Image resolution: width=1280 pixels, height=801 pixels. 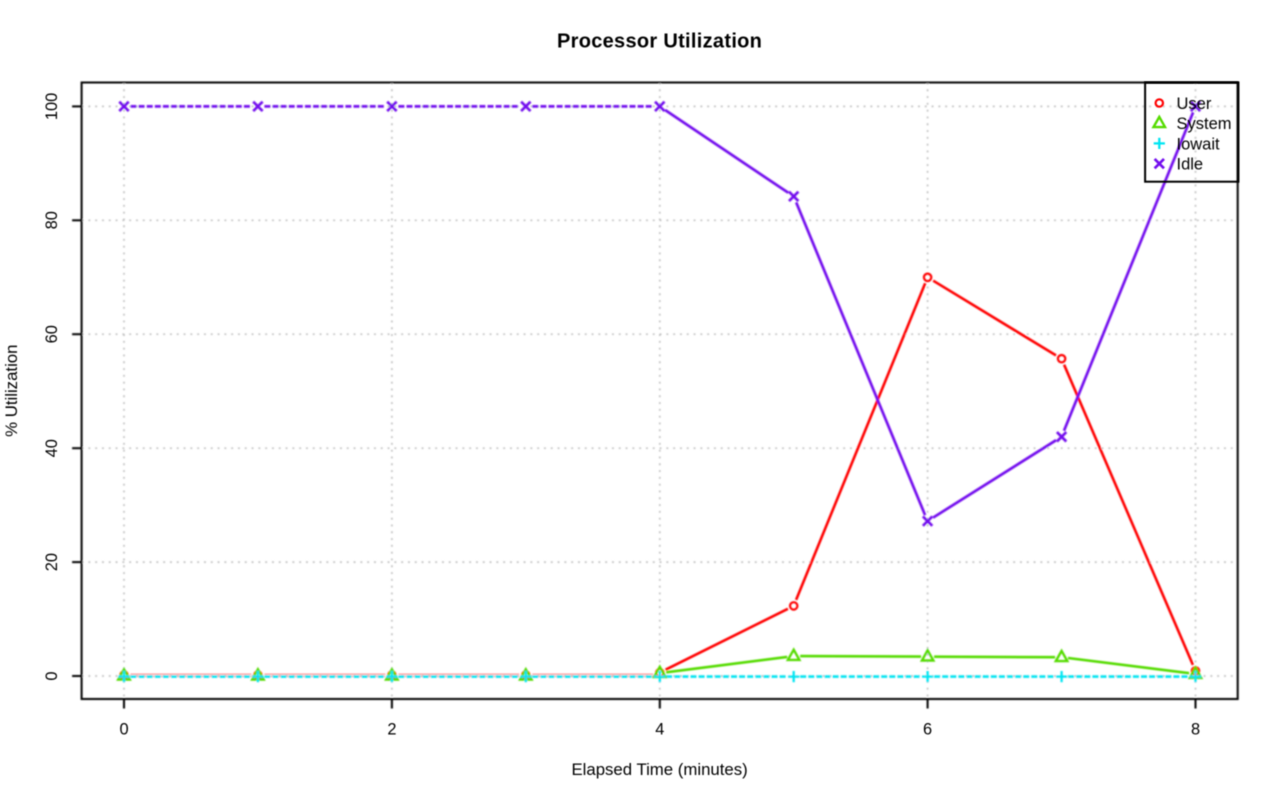 I want to click on svg-text: Elapsed Time (minutes), so click(x=659, y=769).